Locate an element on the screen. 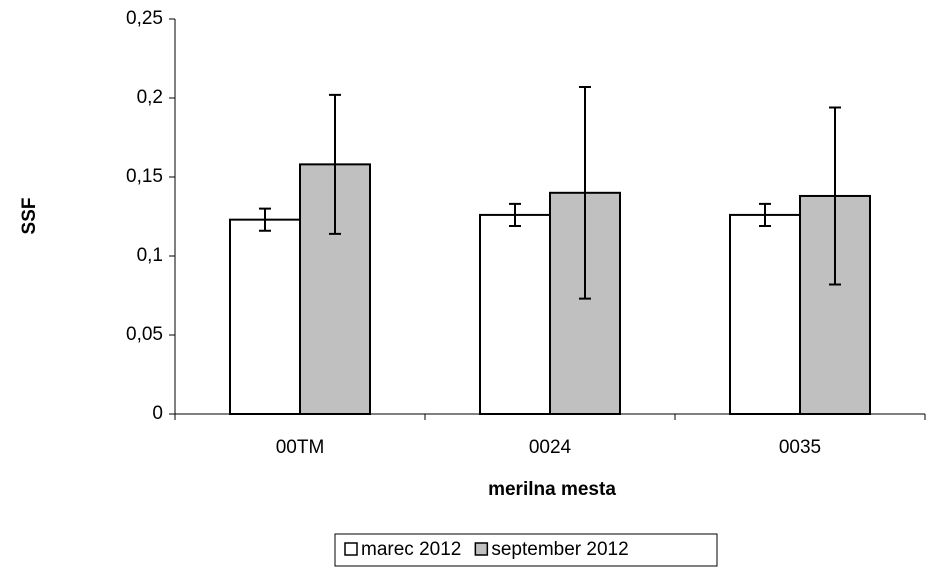 Image resolution: width=931 pixels, height=568 pixels. legend-label: marec 2012 is located at coordinates (411, 549).